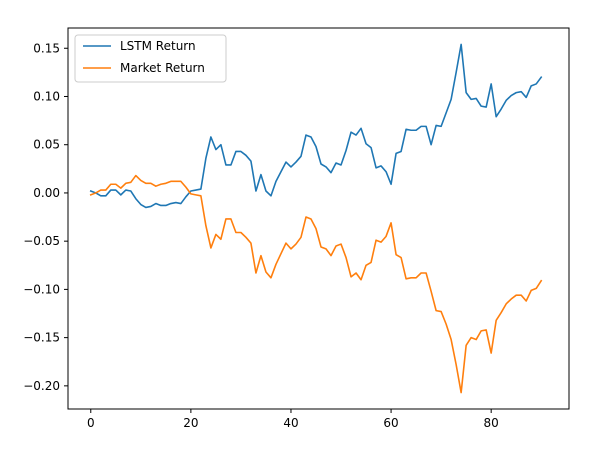 The image size is (601, 460). I want to click on x-tick-label: 80, so click(491, 423).